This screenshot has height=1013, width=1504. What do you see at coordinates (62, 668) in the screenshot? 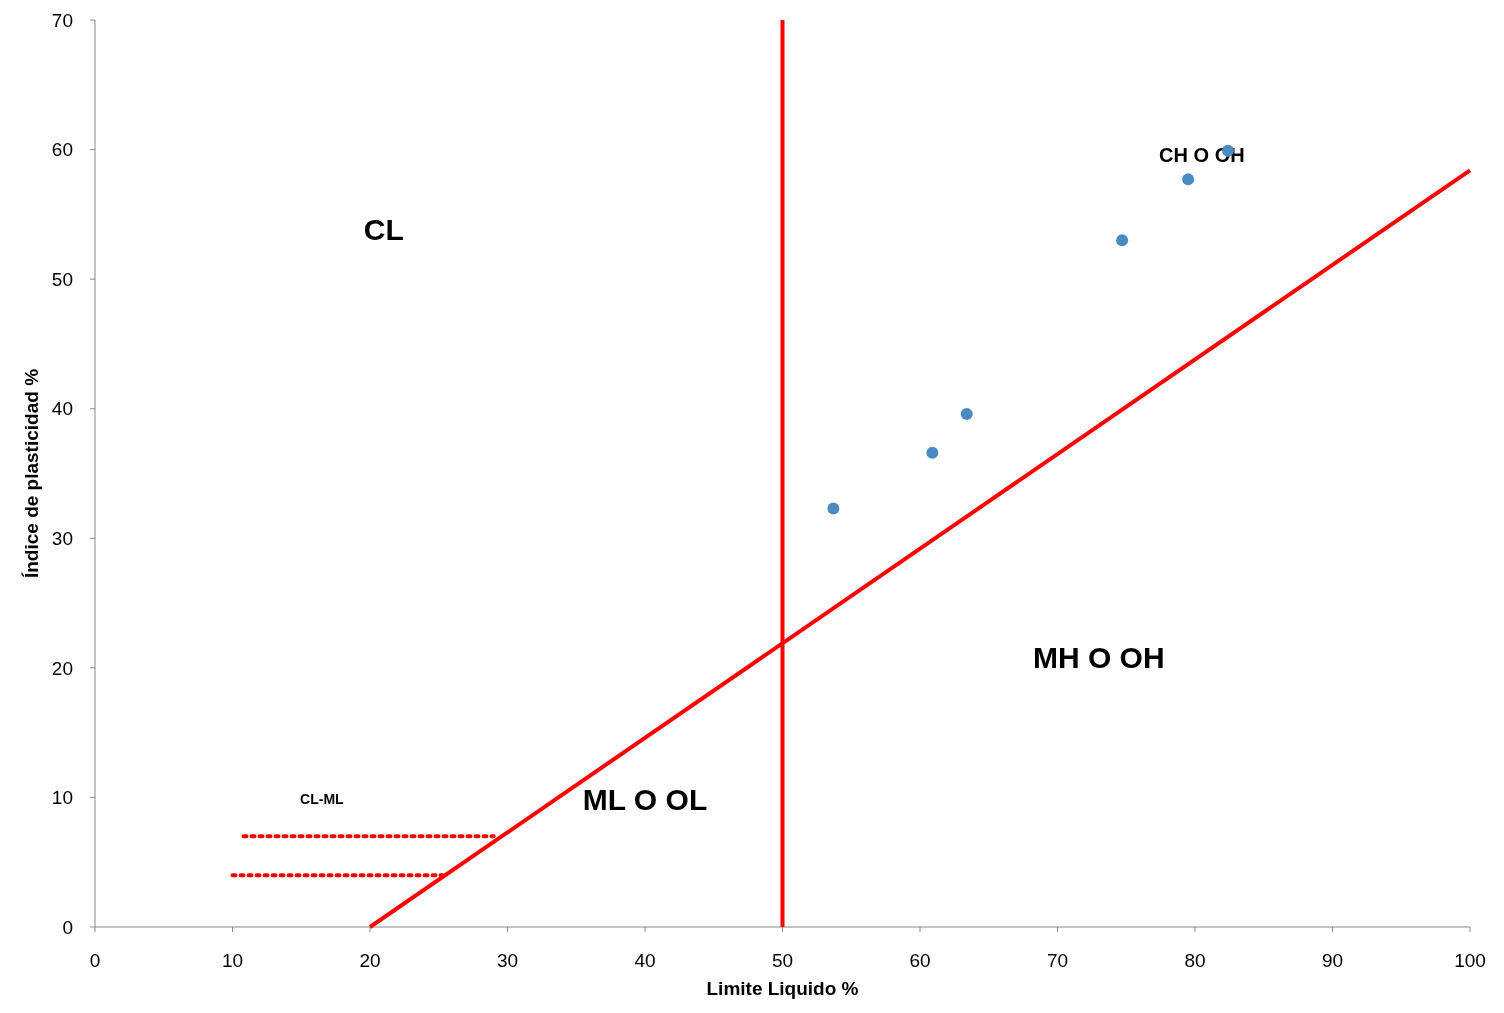
I see `y-tick-label: 20` at bounding box center [62, 668].